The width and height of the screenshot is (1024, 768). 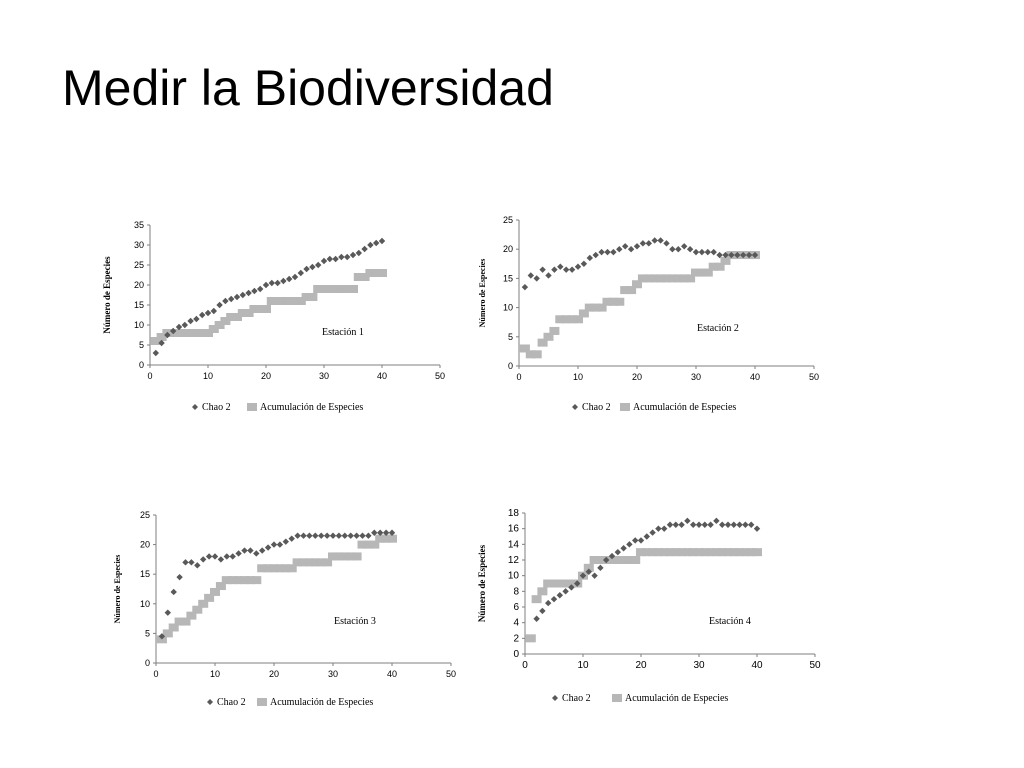 I want to click on legend-chao2-marker, so click(x=575, y=407).